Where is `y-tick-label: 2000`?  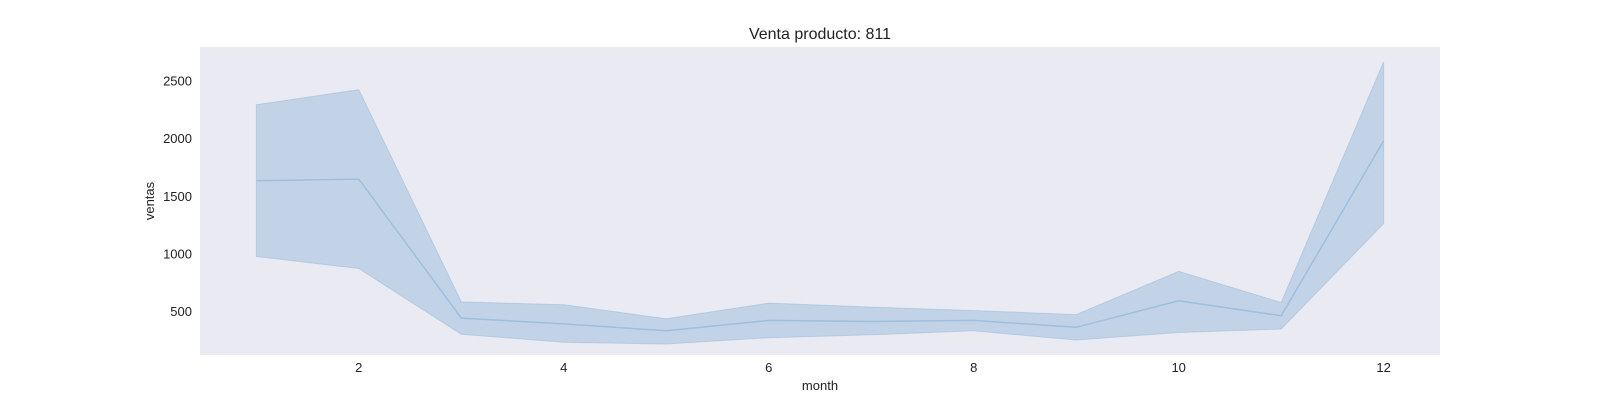
y-tick-label: 2000 is located at coordinates (177, 138).